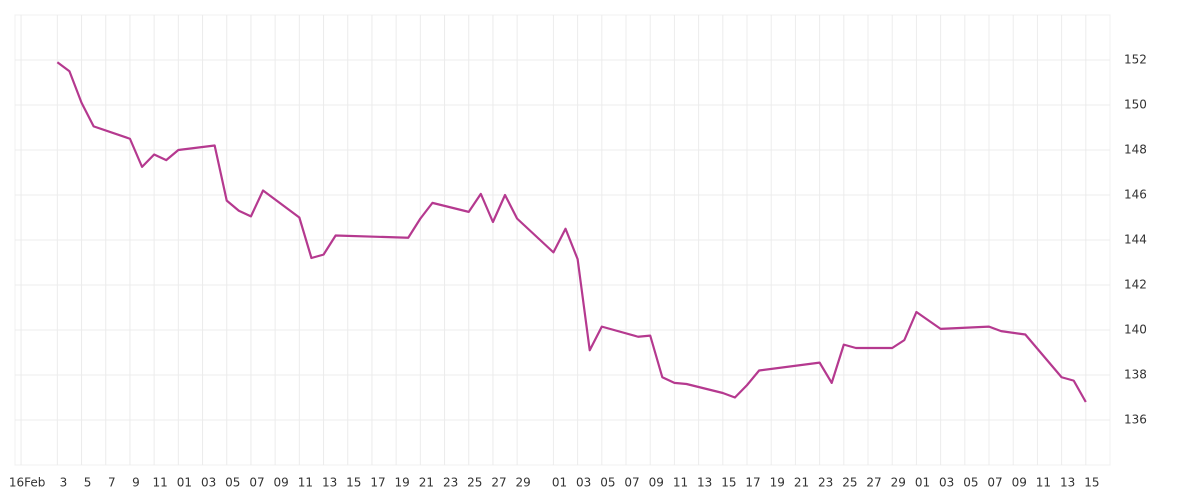 The image size is (1200, 500). What do you see at coordinates (1135, 150) in the screenshot?
I see `y-tick-label: 148` at bounding box center [1135, 150].